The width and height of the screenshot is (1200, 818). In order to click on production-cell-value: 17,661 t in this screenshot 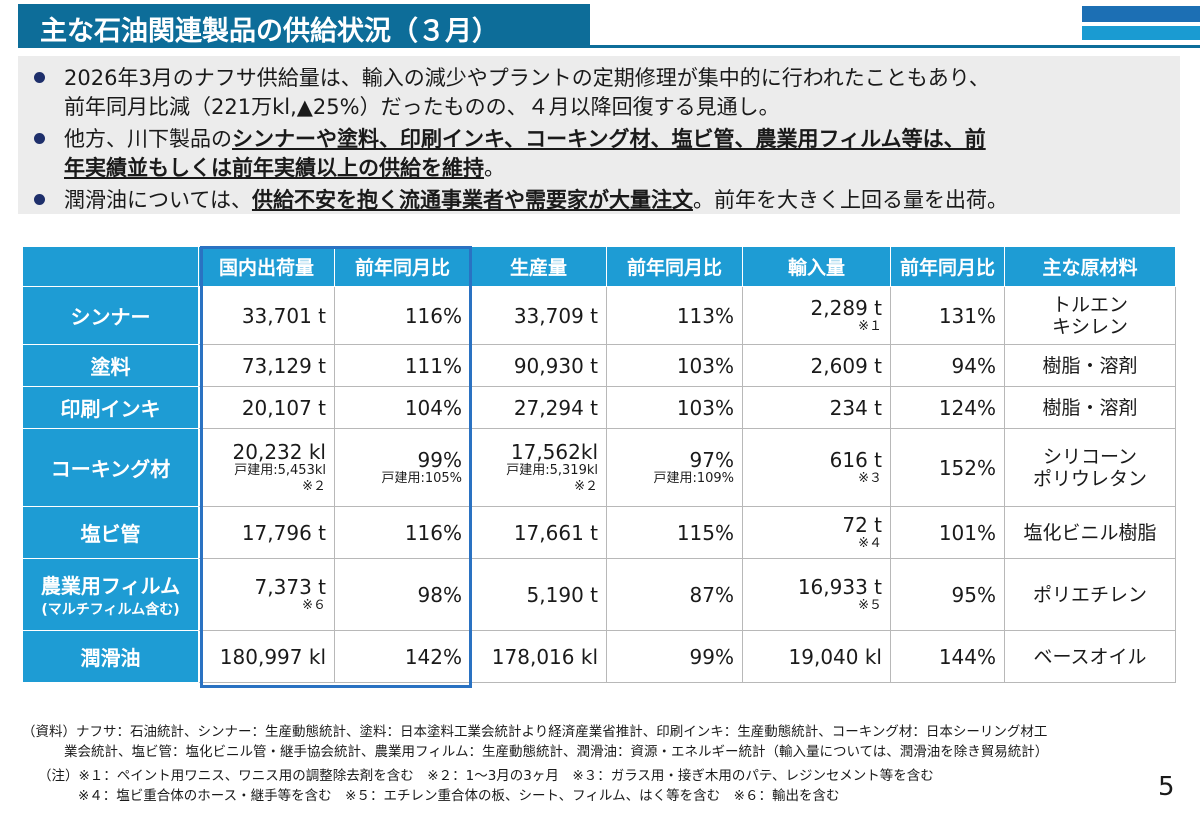, I will do `click(555, 532)`.